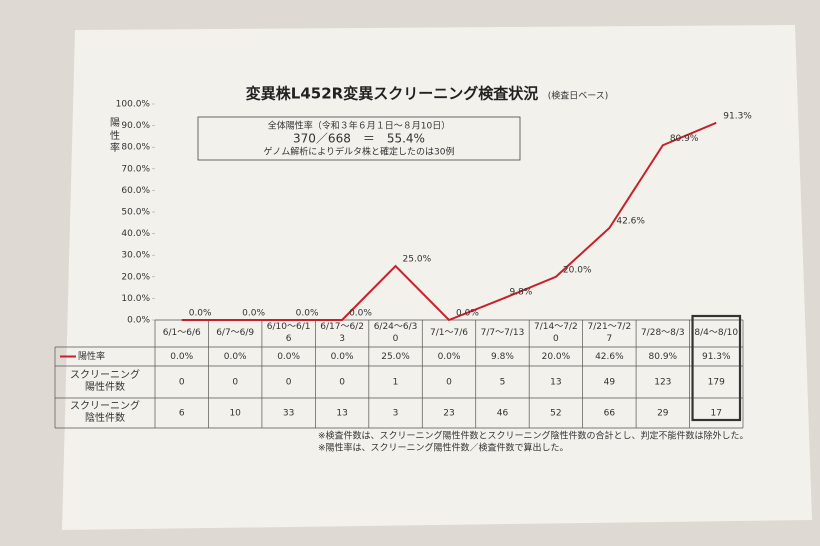 Image resolution: width=820 pixels, height=546 pixels. I want to click on table-value: 23, so click(448, 414).